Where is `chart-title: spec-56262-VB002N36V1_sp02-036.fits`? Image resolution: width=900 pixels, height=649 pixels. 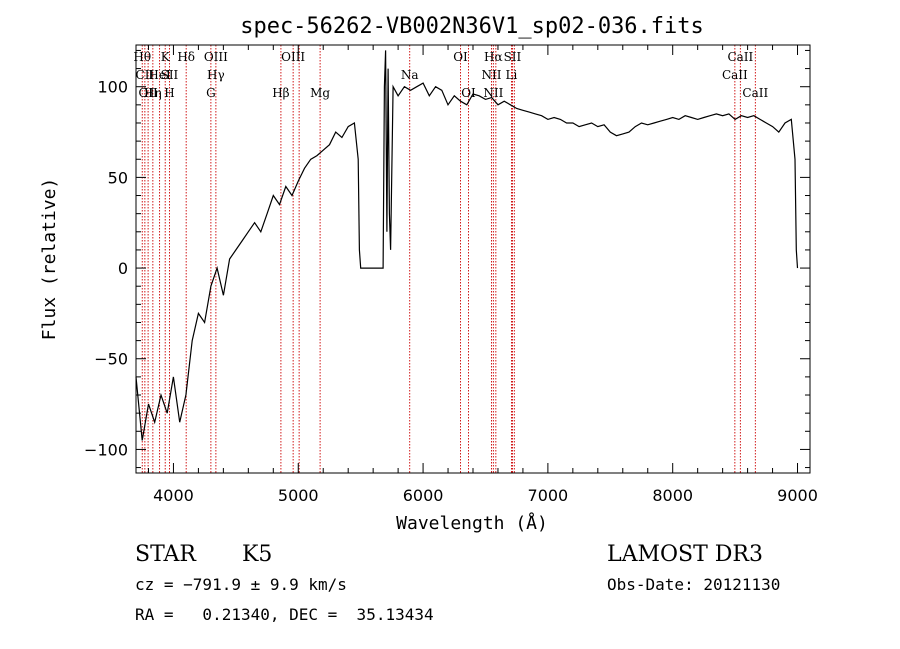
chart-title: spec-56262-VB002N36V1_sp02-036.fits is located at coordinates (472, 26).